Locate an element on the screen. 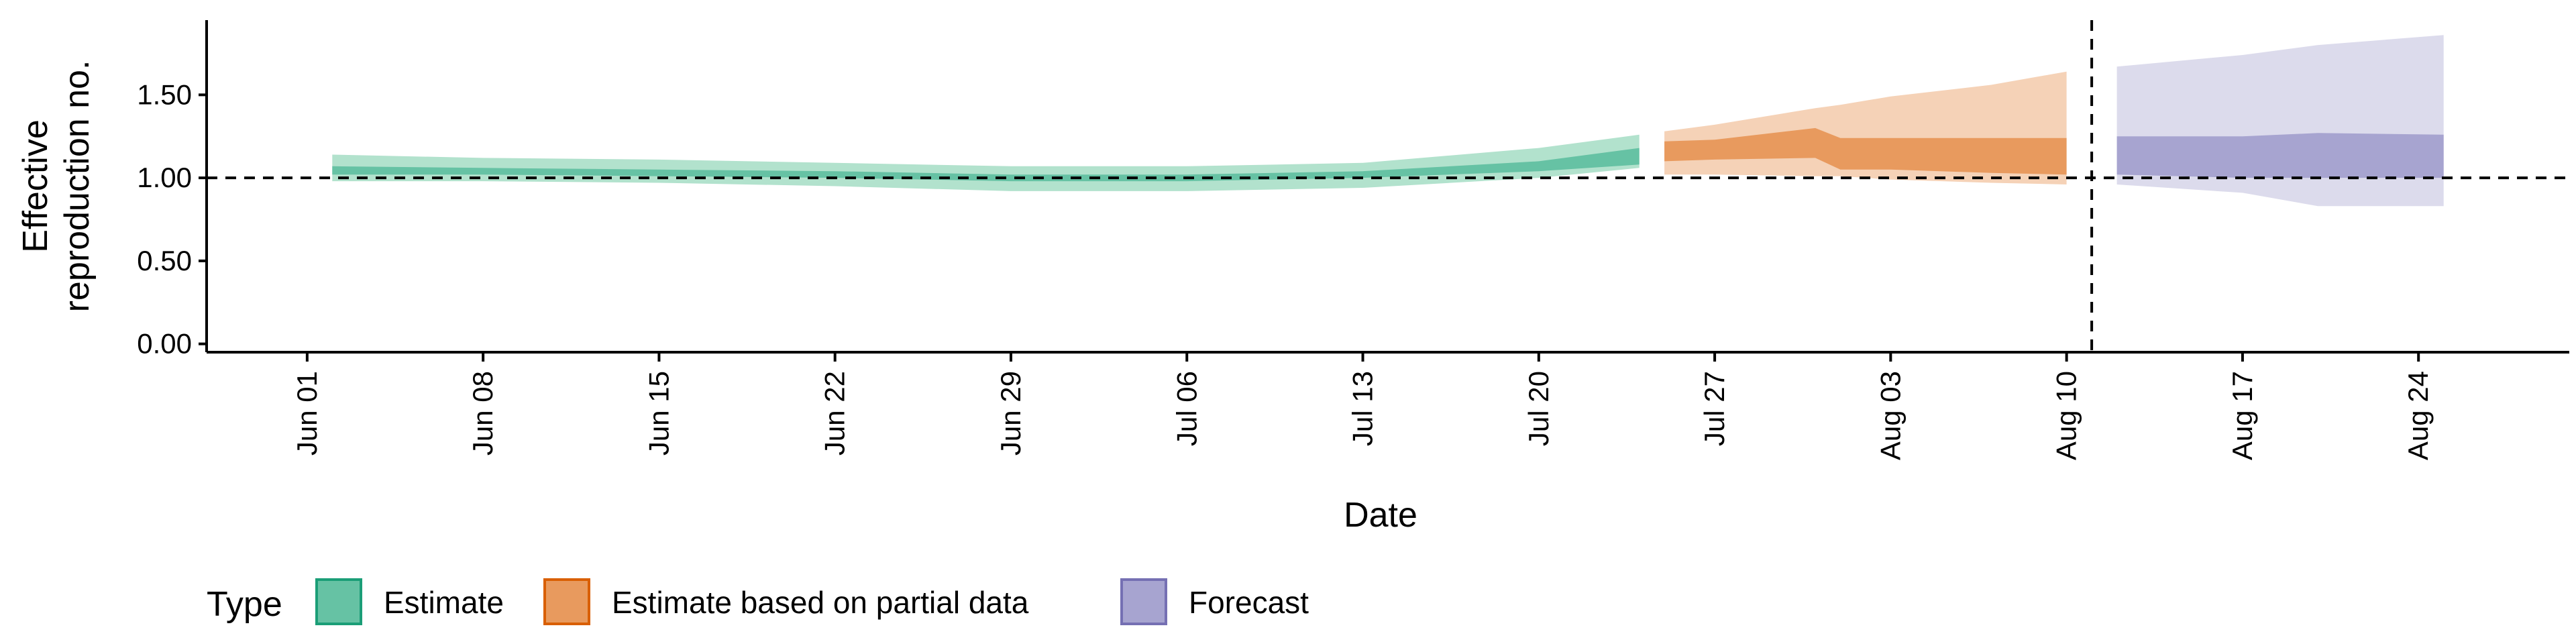 Image resolution: width=2576 pixels, height=644 pixels. legend-item-estimate: Estimate is located at coordinates (409, 601).